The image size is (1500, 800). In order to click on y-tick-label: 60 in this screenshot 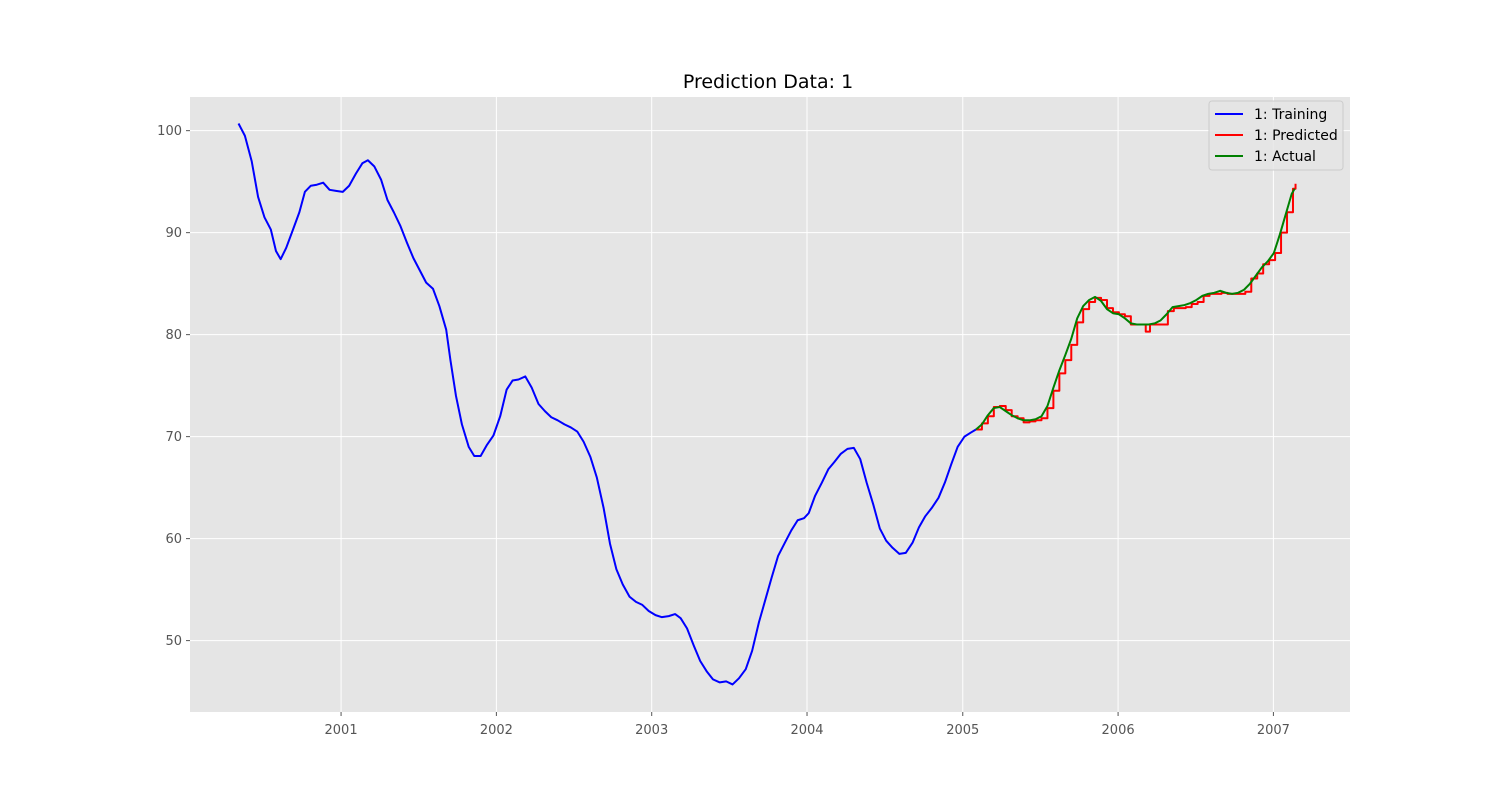, I will do `click(173, 539)`.